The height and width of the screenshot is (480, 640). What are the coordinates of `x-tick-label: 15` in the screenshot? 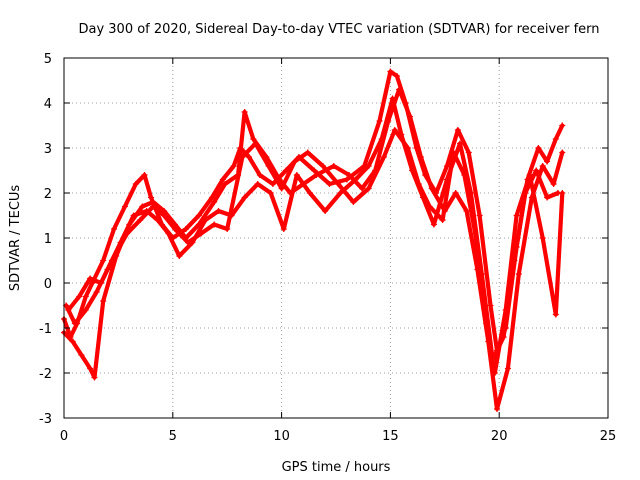 It's located at (390, 436).